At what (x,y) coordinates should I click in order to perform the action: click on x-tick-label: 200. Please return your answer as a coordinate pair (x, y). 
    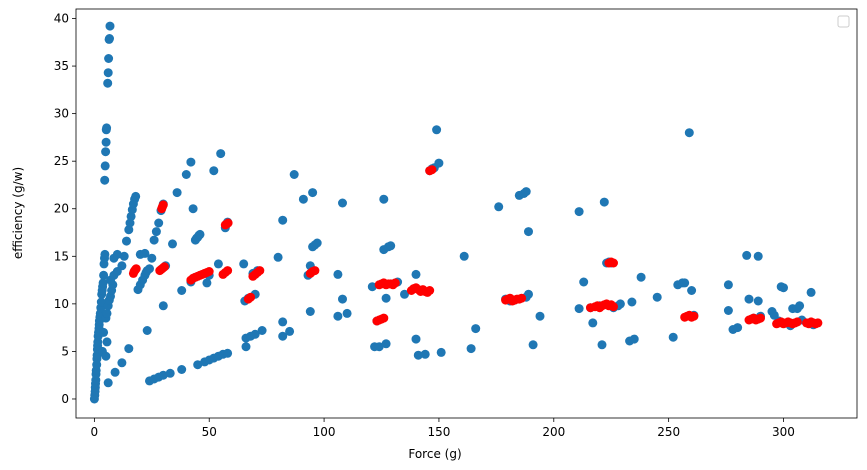
    Looking at the image, I should click on (553, 432).